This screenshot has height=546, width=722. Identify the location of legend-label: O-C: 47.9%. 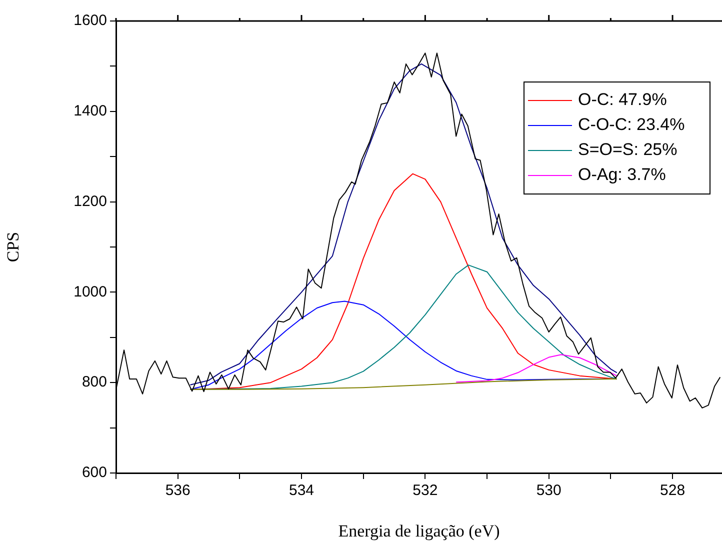
(622, 100).